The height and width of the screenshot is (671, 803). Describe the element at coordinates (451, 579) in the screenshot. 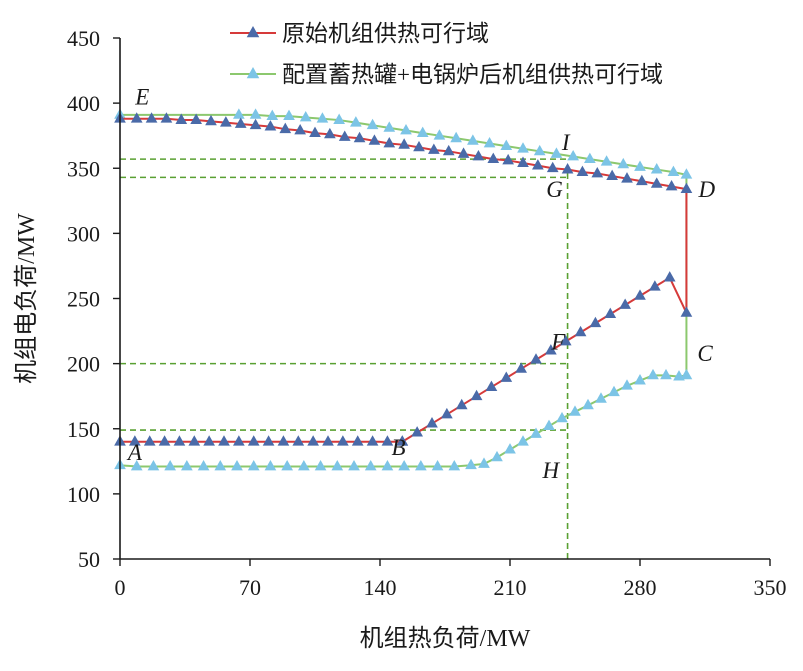

I see `x-ticks: 0 70 140 210 280 350` at that location.